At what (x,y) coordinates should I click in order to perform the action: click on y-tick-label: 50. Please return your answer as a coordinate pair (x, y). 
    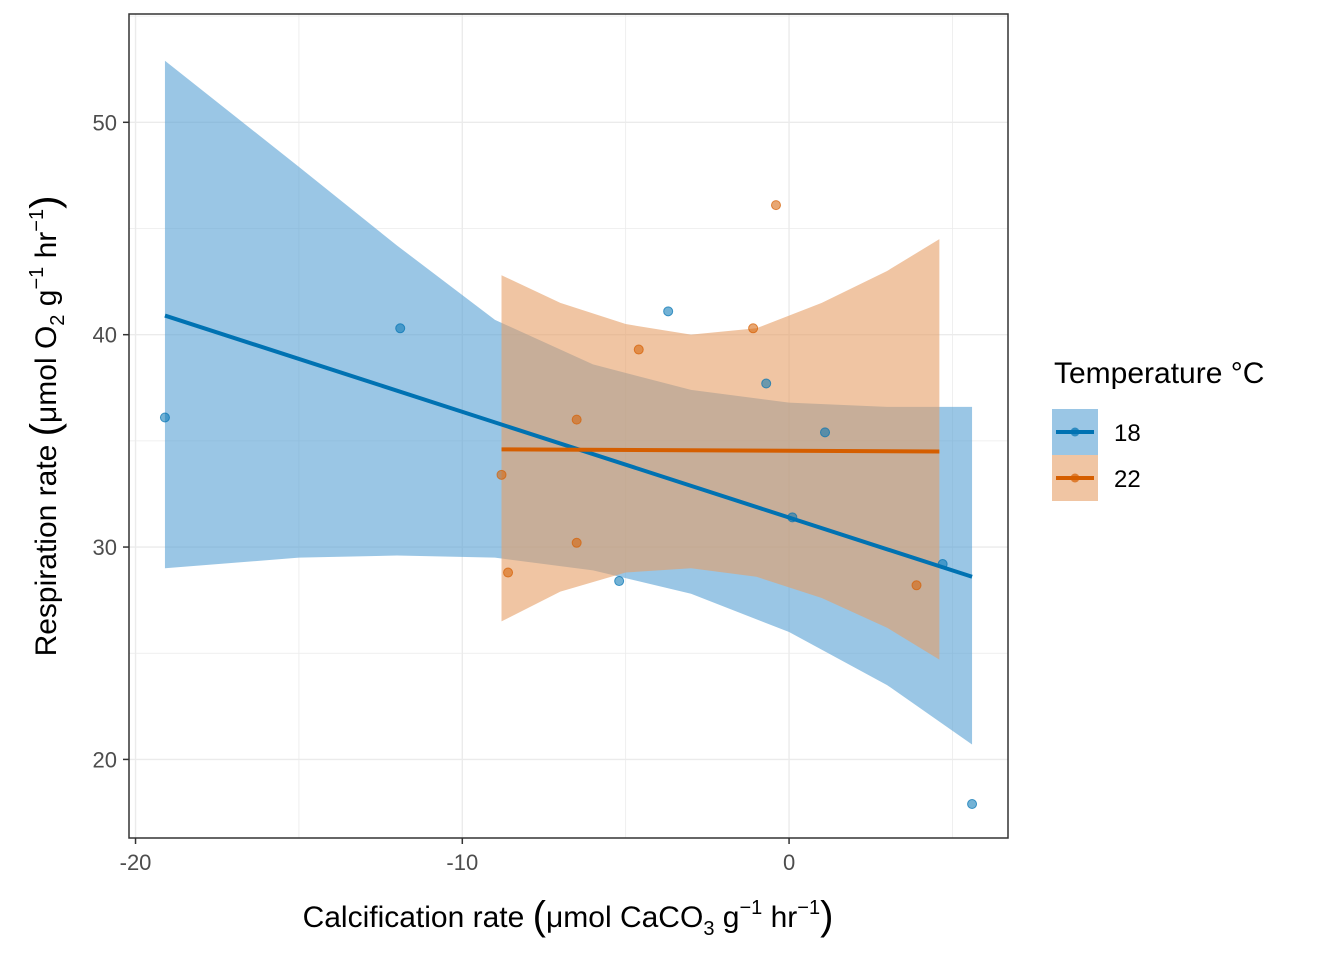
    Looking at the image, I should click on (105, 122).